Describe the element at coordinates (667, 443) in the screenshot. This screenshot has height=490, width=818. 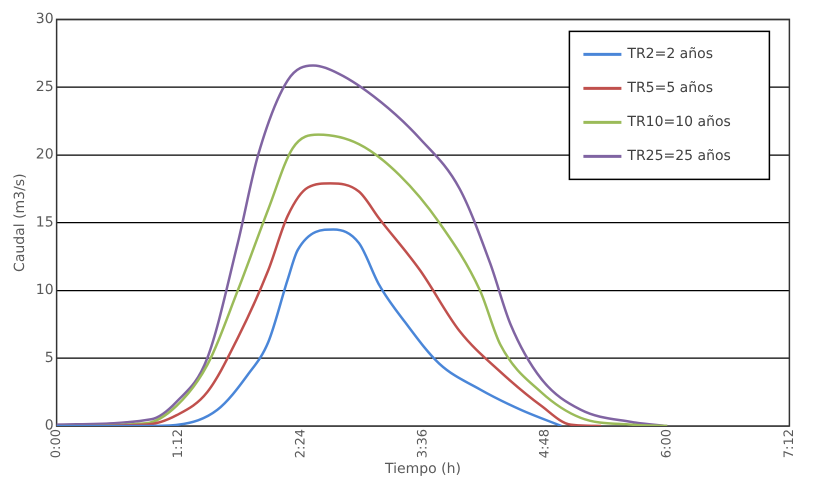
I see `x-tick-label: 6:00` at that location.